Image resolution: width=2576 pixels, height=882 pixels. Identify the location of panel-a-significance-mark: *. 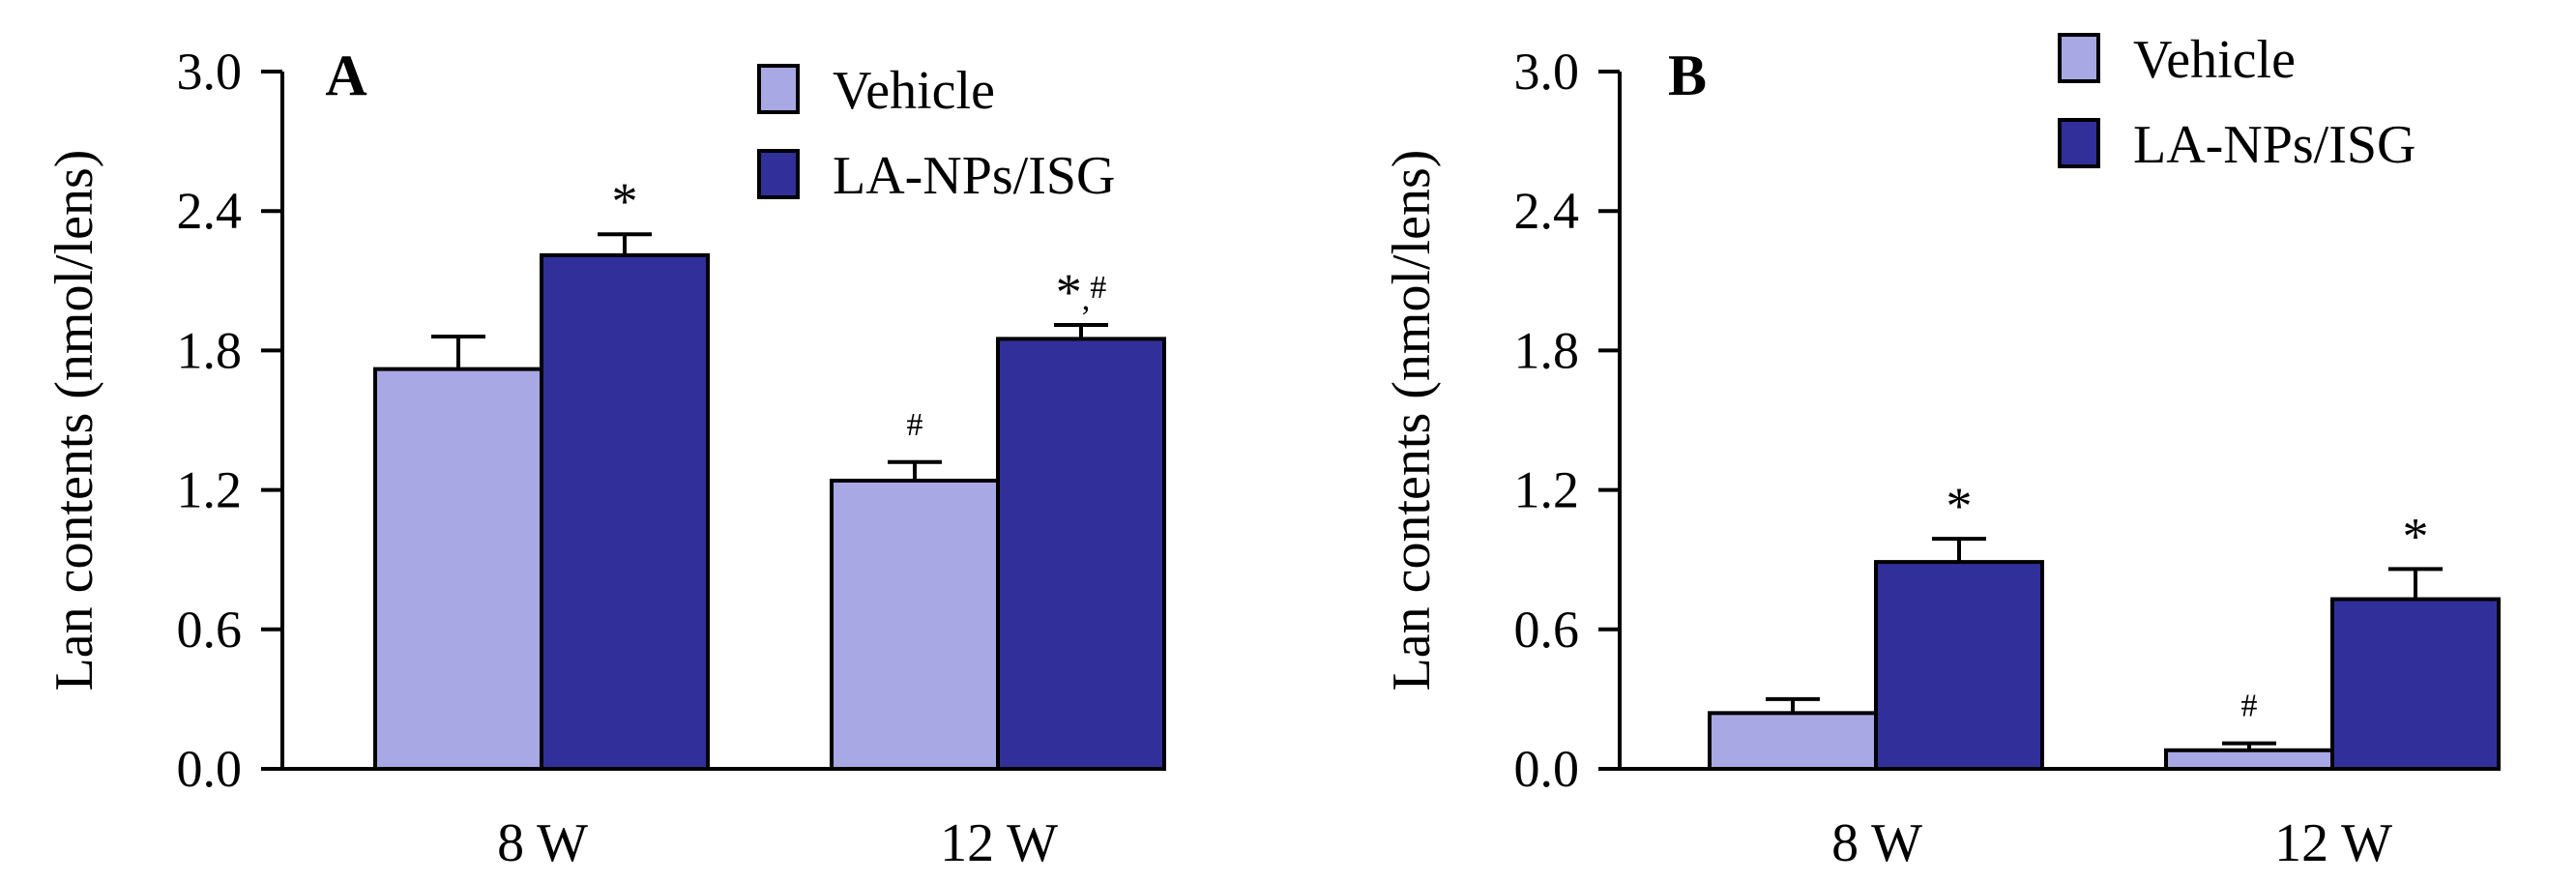
(625, 201).